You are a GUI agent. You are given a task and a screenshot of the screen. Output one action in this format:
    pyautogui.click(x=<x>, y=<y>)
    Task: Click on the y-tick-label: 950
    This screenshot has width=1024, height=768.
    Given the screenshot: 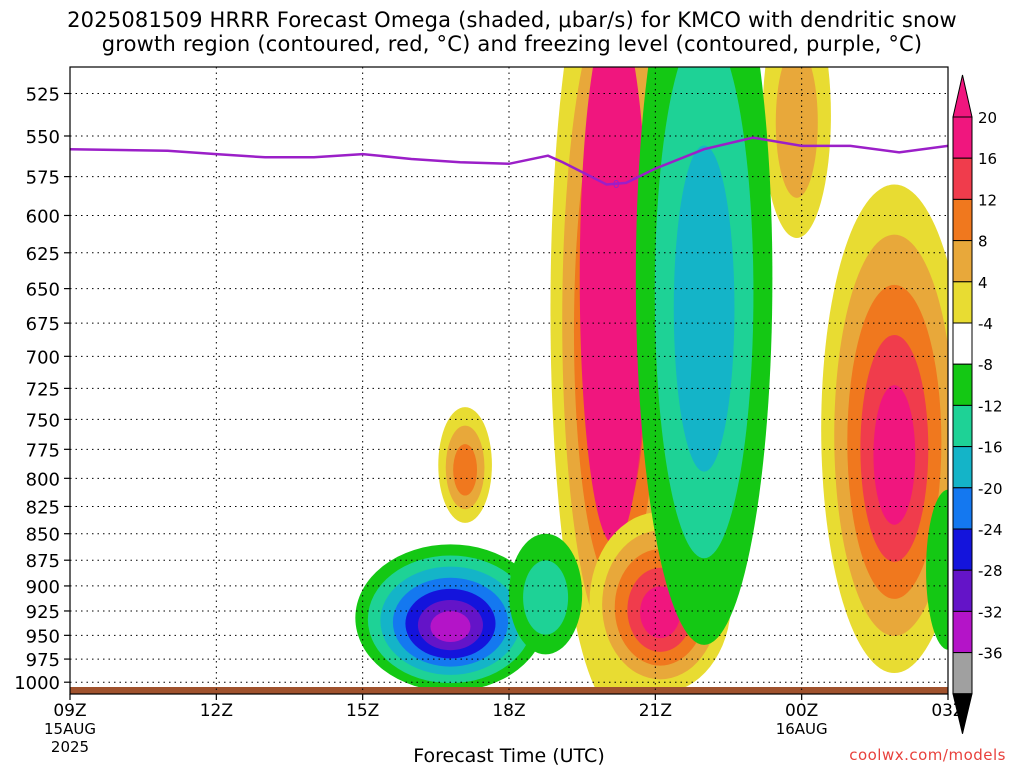 What is the action you would take?
    pyautogui.click(x=43, y=636)
    